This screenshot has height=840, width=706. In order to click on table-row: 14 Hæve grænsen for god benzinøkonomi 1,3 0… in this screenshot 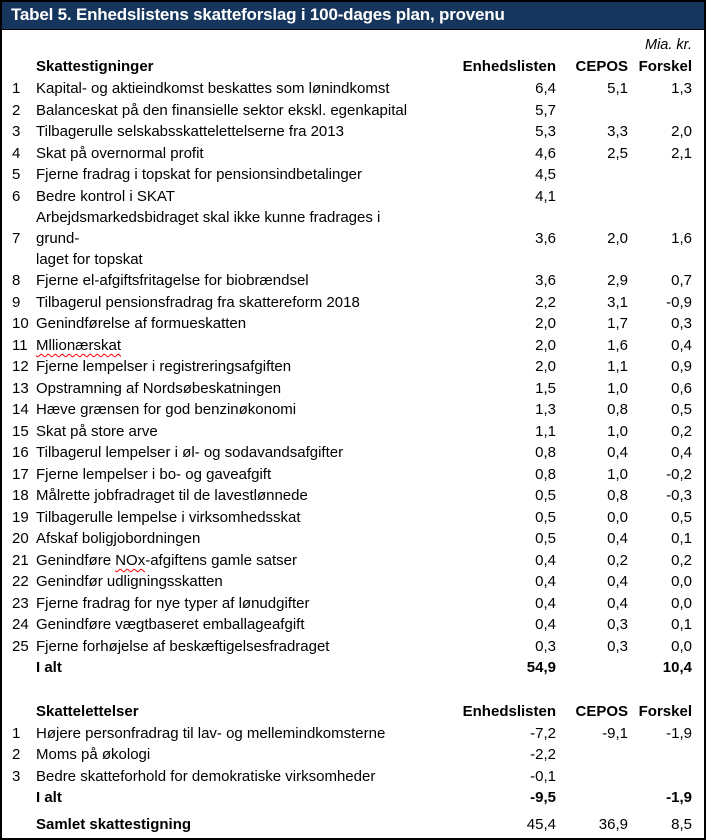, I will do `click(353, 410)`.